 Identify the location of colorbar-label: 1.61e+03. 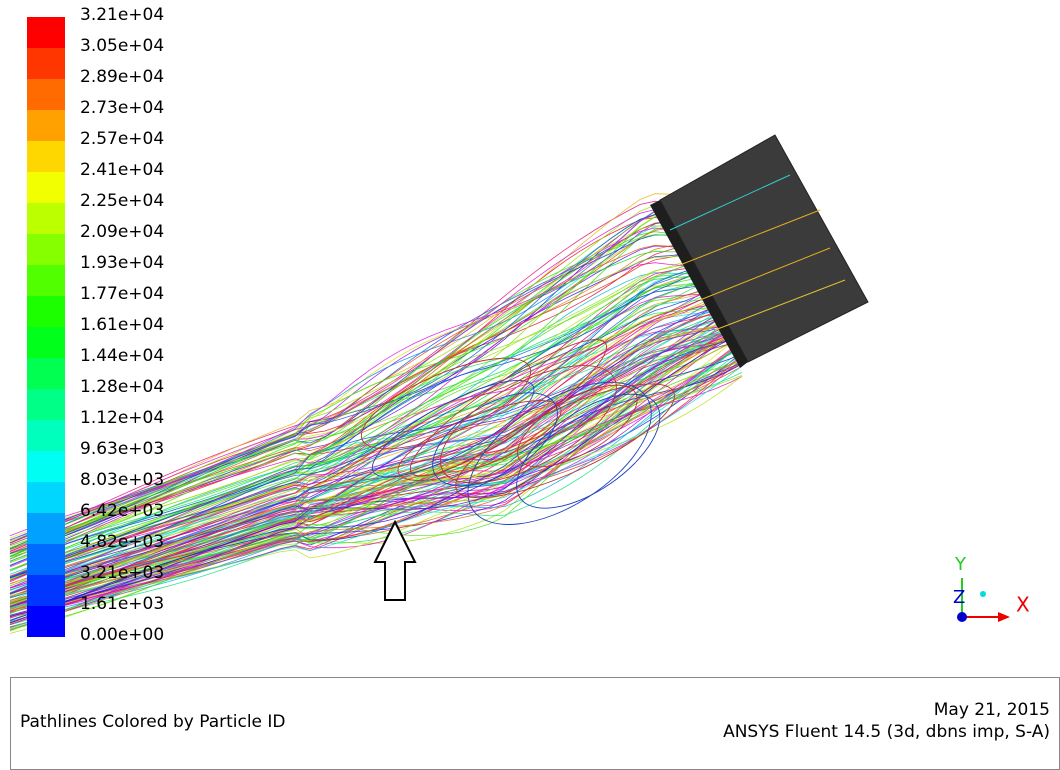
(122, 604).